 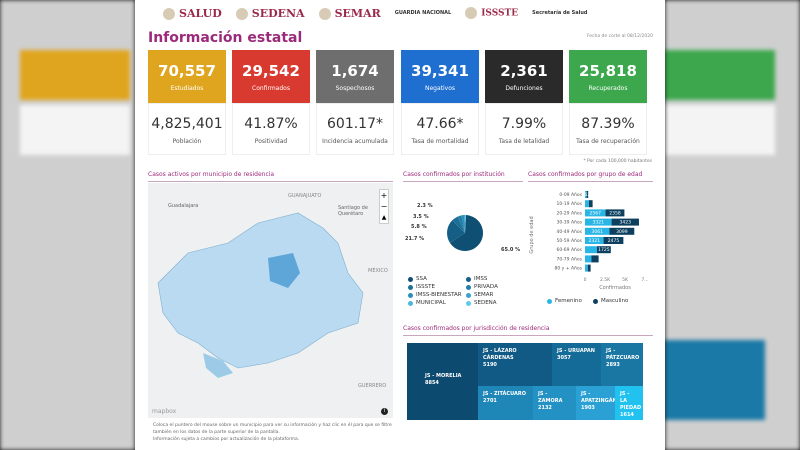 I want to click on kpi-secondary-label: Tasa de mortalidad, so click(x=440, y=141).